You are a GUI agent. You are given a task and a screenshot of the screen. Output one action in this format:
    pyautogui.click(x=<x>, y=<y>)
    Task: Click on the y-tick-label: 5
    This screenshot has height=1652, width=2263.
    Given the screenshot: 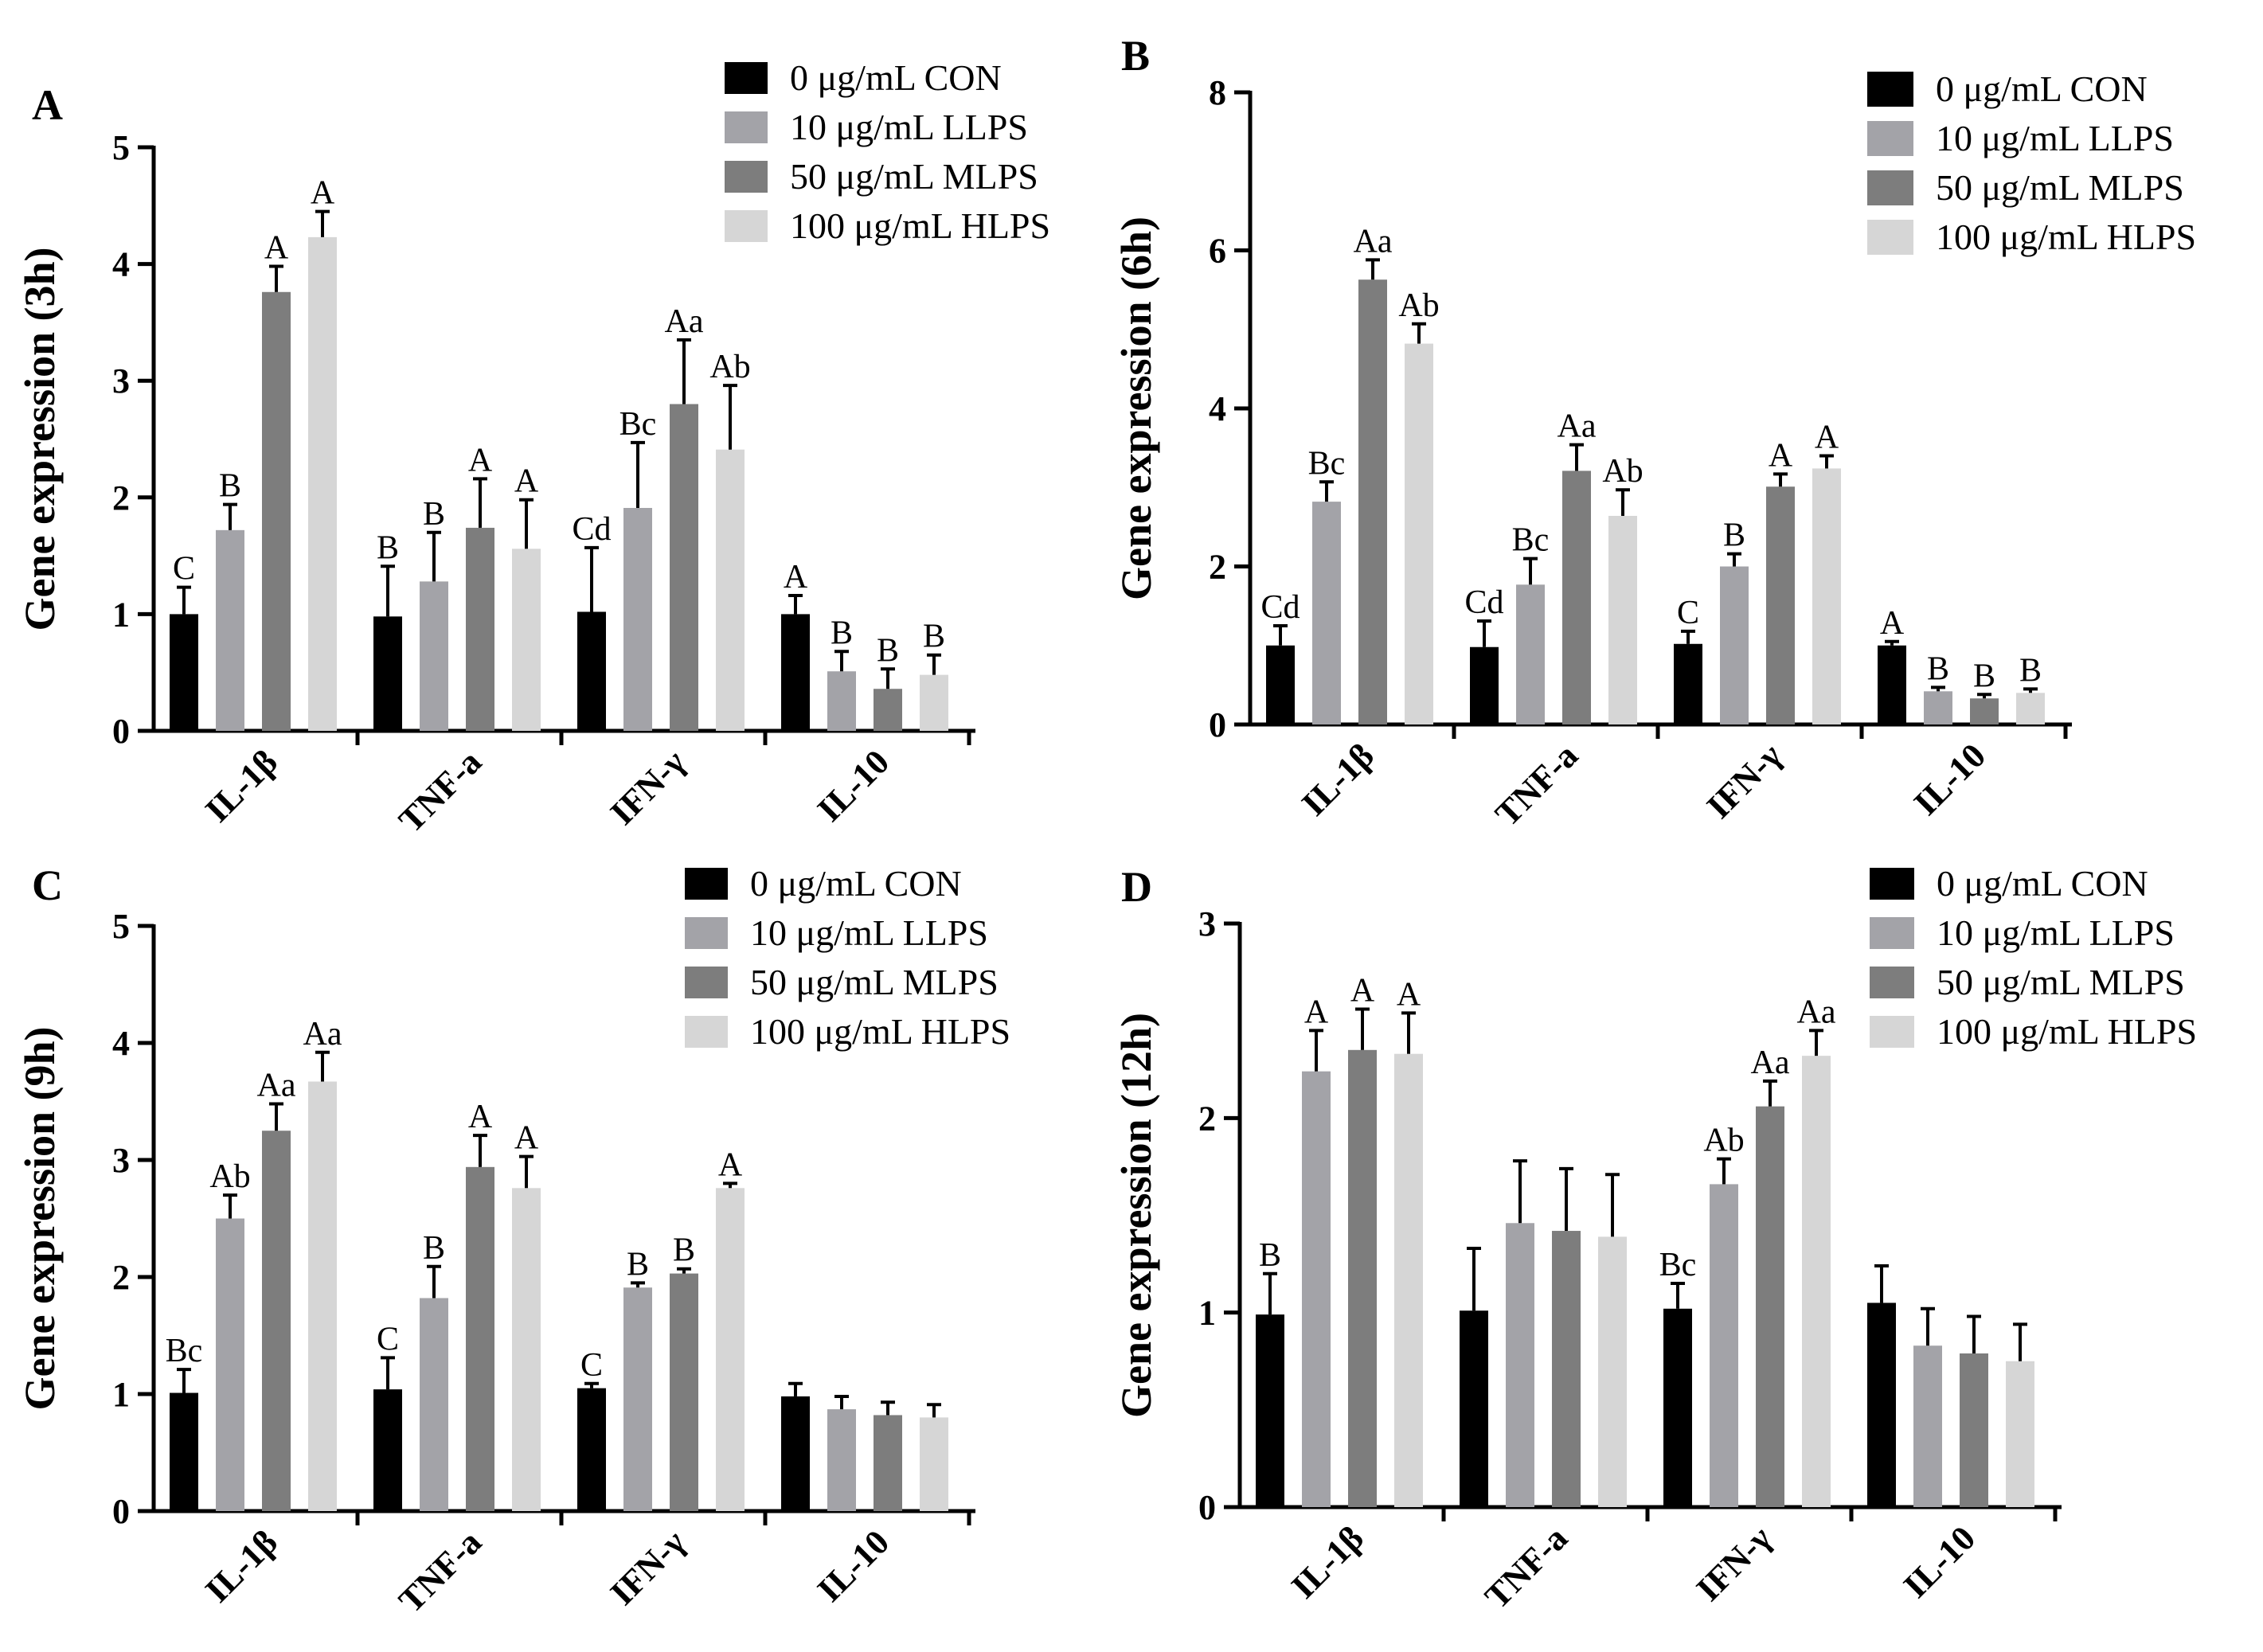 What is the action you would take?
    pyautogui.click(x=121, y=926)
    